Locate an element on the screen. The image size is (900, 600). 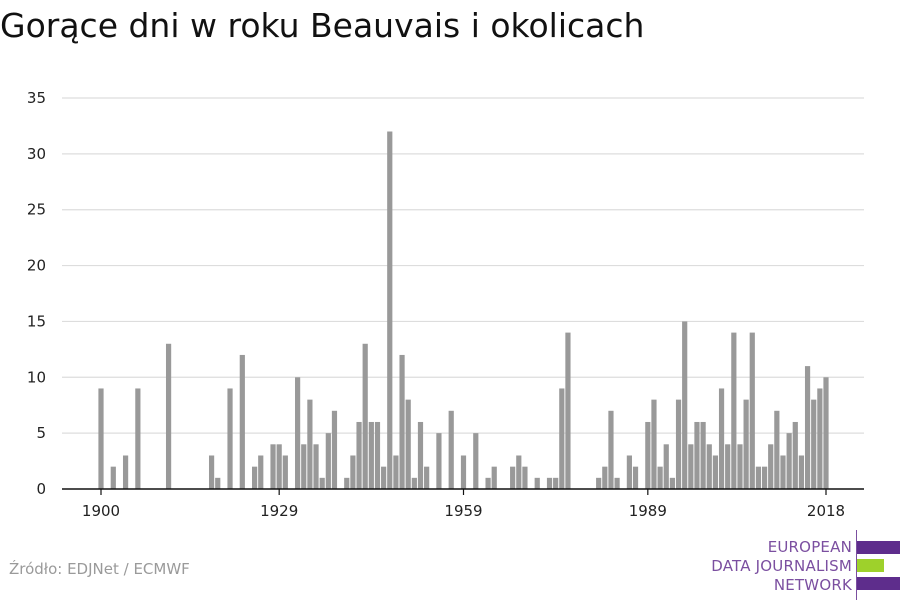
x-tick-label-1989: 1989 is located at coordinates (648, 511).